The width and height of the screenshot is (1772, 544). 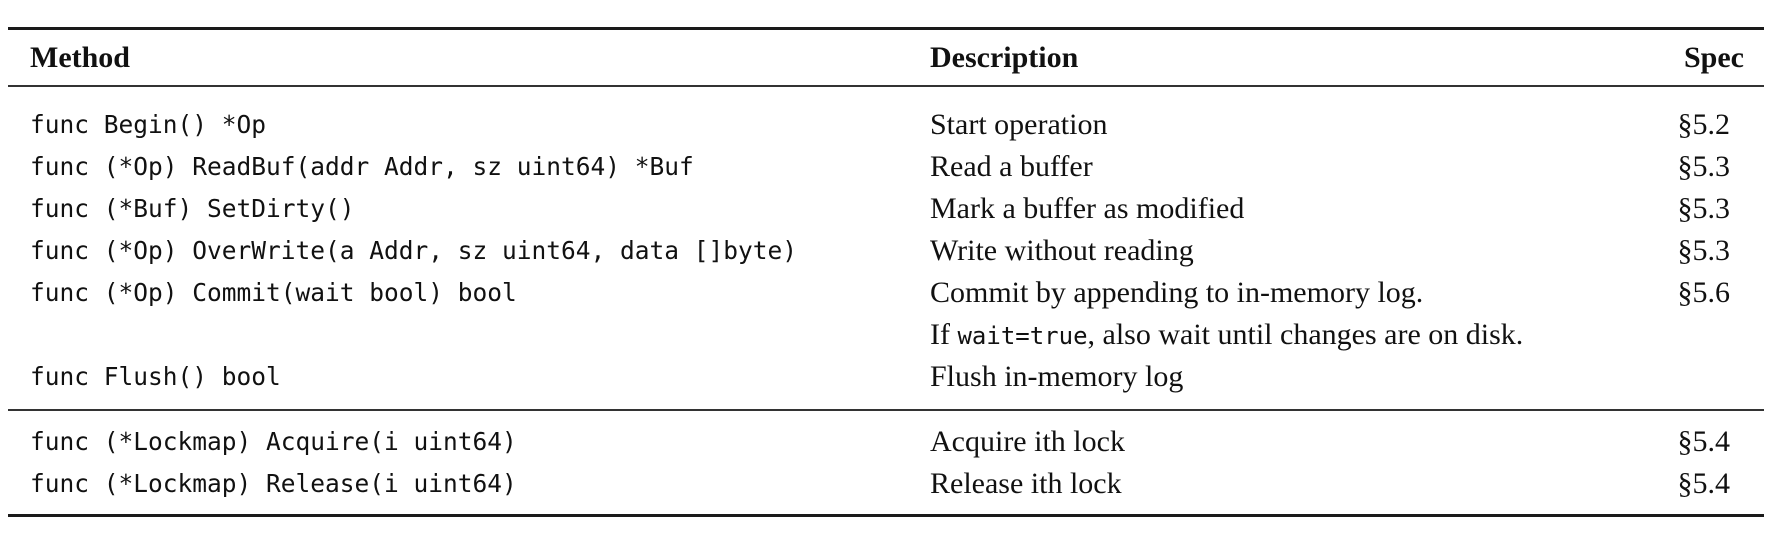 I want to click on method-description: Commit by appending to in-memory log., so click(x=1177, y=292).